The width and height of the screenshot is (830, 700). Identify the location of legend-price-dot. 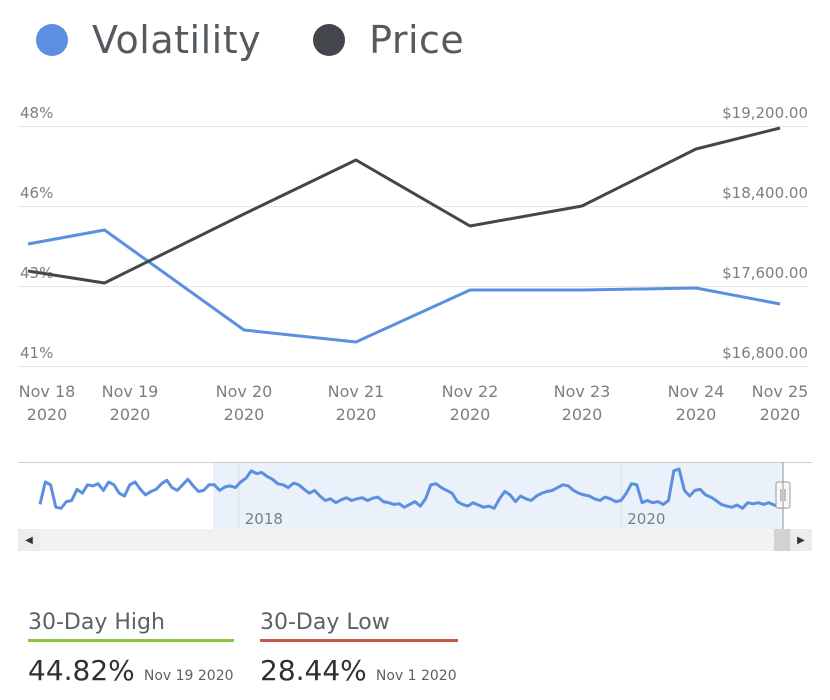
(329, 40).